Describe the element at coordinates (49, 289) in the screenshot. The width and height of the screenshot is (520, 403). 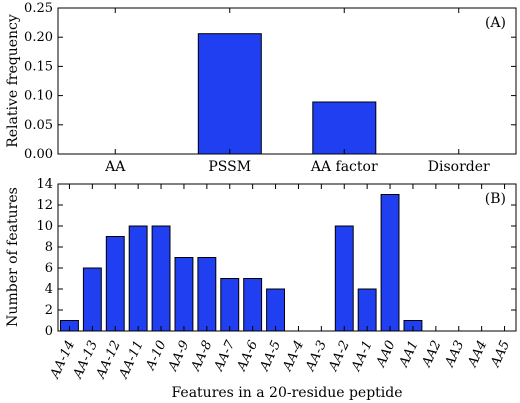
I see `panel-b-ytick-label: 4` at that location.